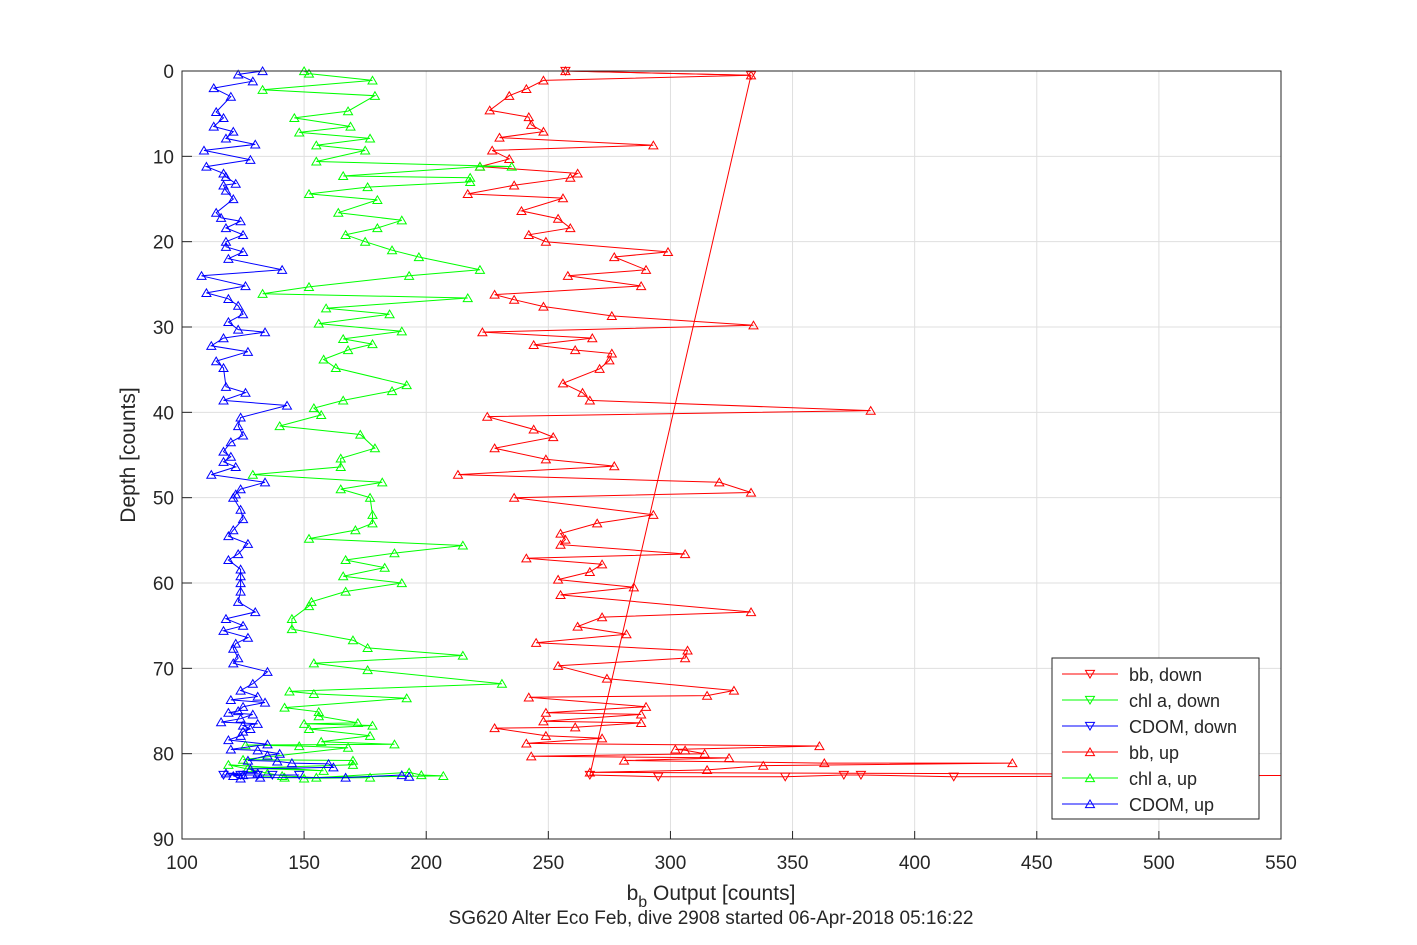  I want to click on x-tick-label: 500, so click(1159, 863).